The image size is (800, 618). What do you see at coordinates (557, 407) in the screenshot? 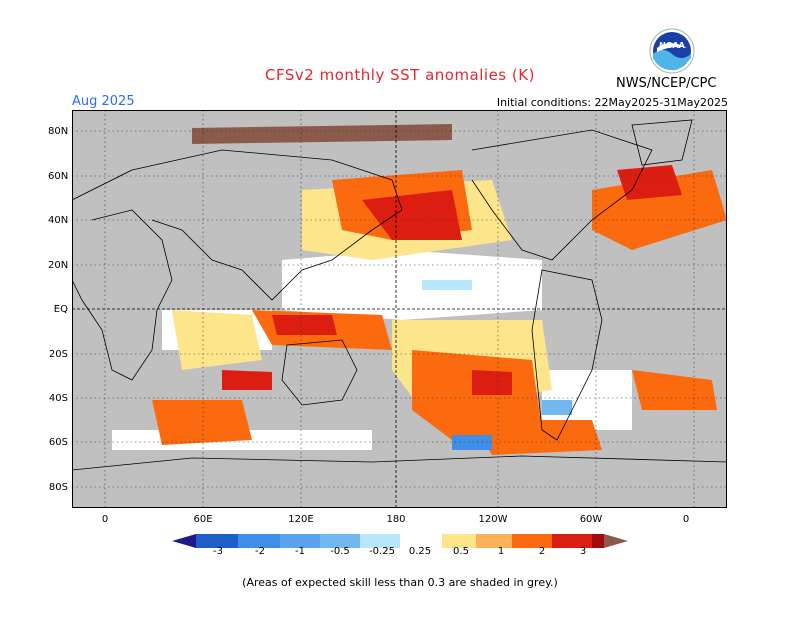
I see `cool-south-atlantic` at bounding box center [557, 407].